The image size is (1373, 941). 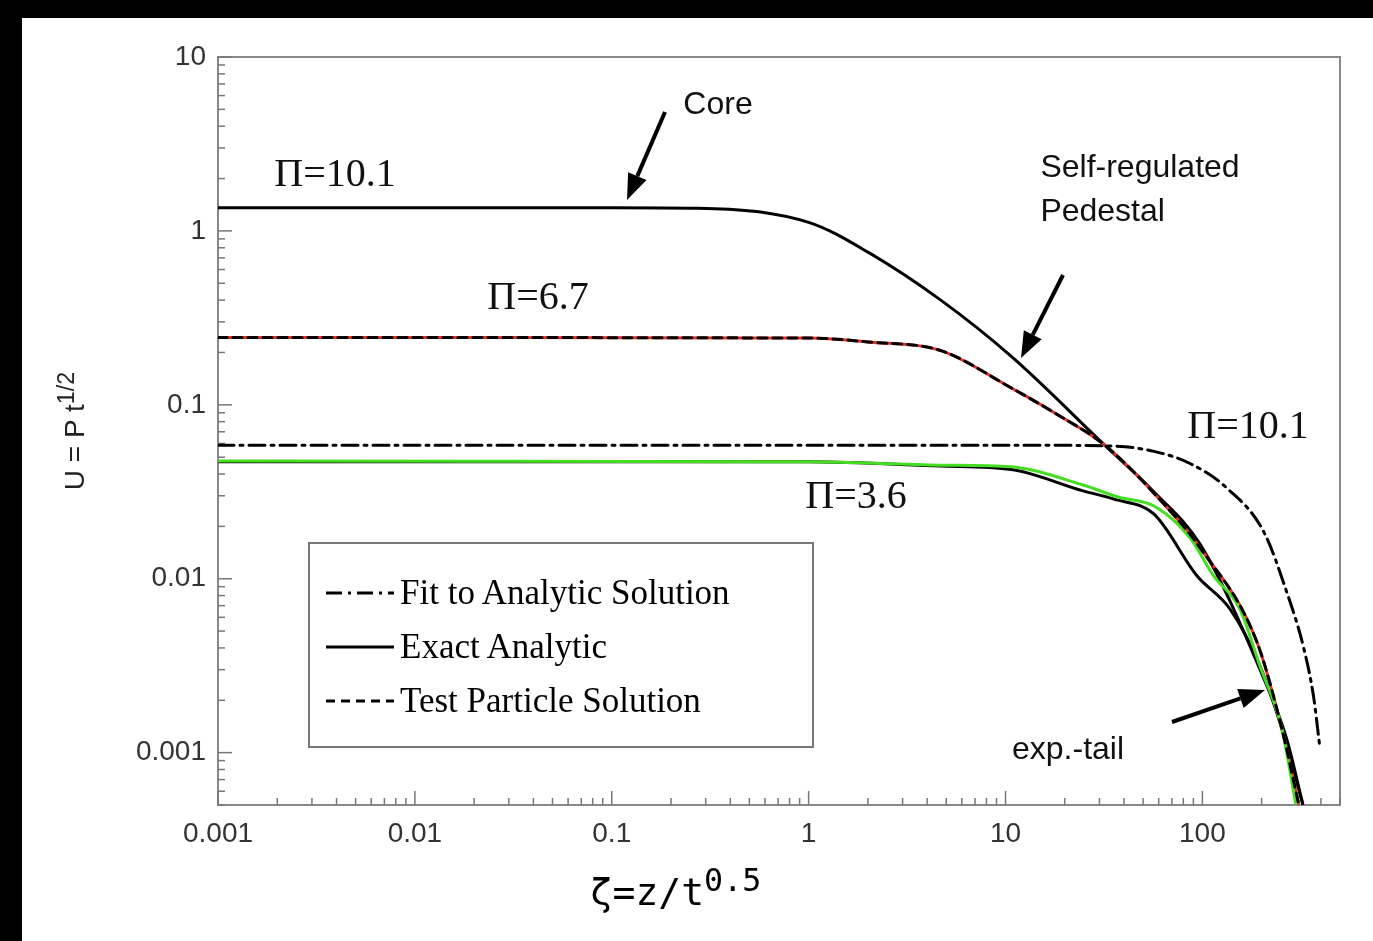 What do you see at coordinates (1068, 747) in the screenshot?
I see `annotation: exp.-tail` at bounding box center [1068, 747].